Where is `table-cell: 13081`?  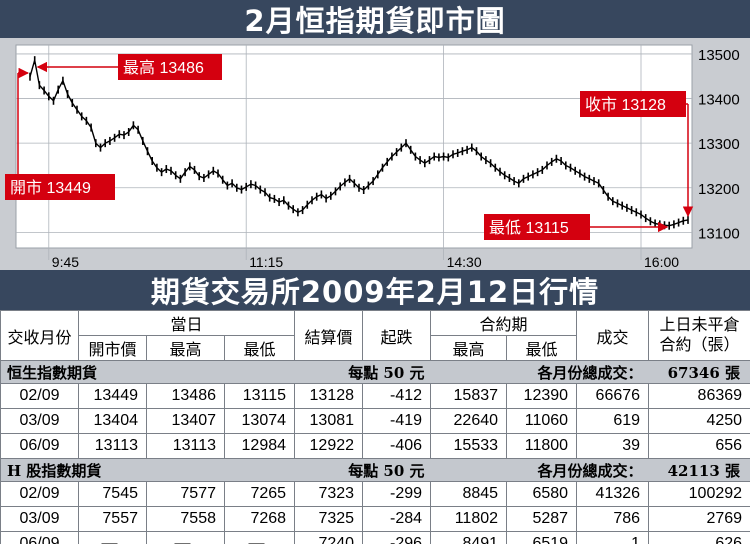
table-cell: 13081 is located at coordinates (329, 421).